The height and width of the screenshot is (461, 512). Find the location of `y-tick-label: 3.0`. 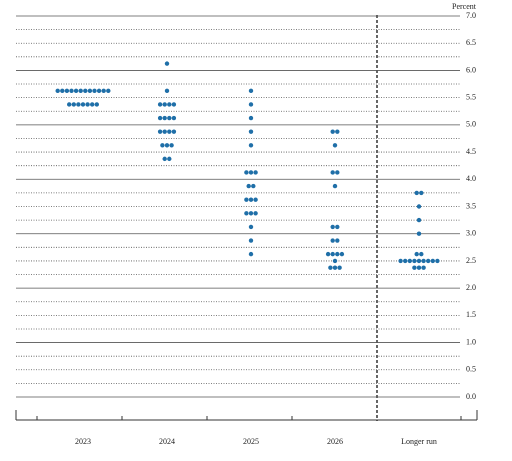

y-tick-label: 3.0 is located at coordinates (471, 233).